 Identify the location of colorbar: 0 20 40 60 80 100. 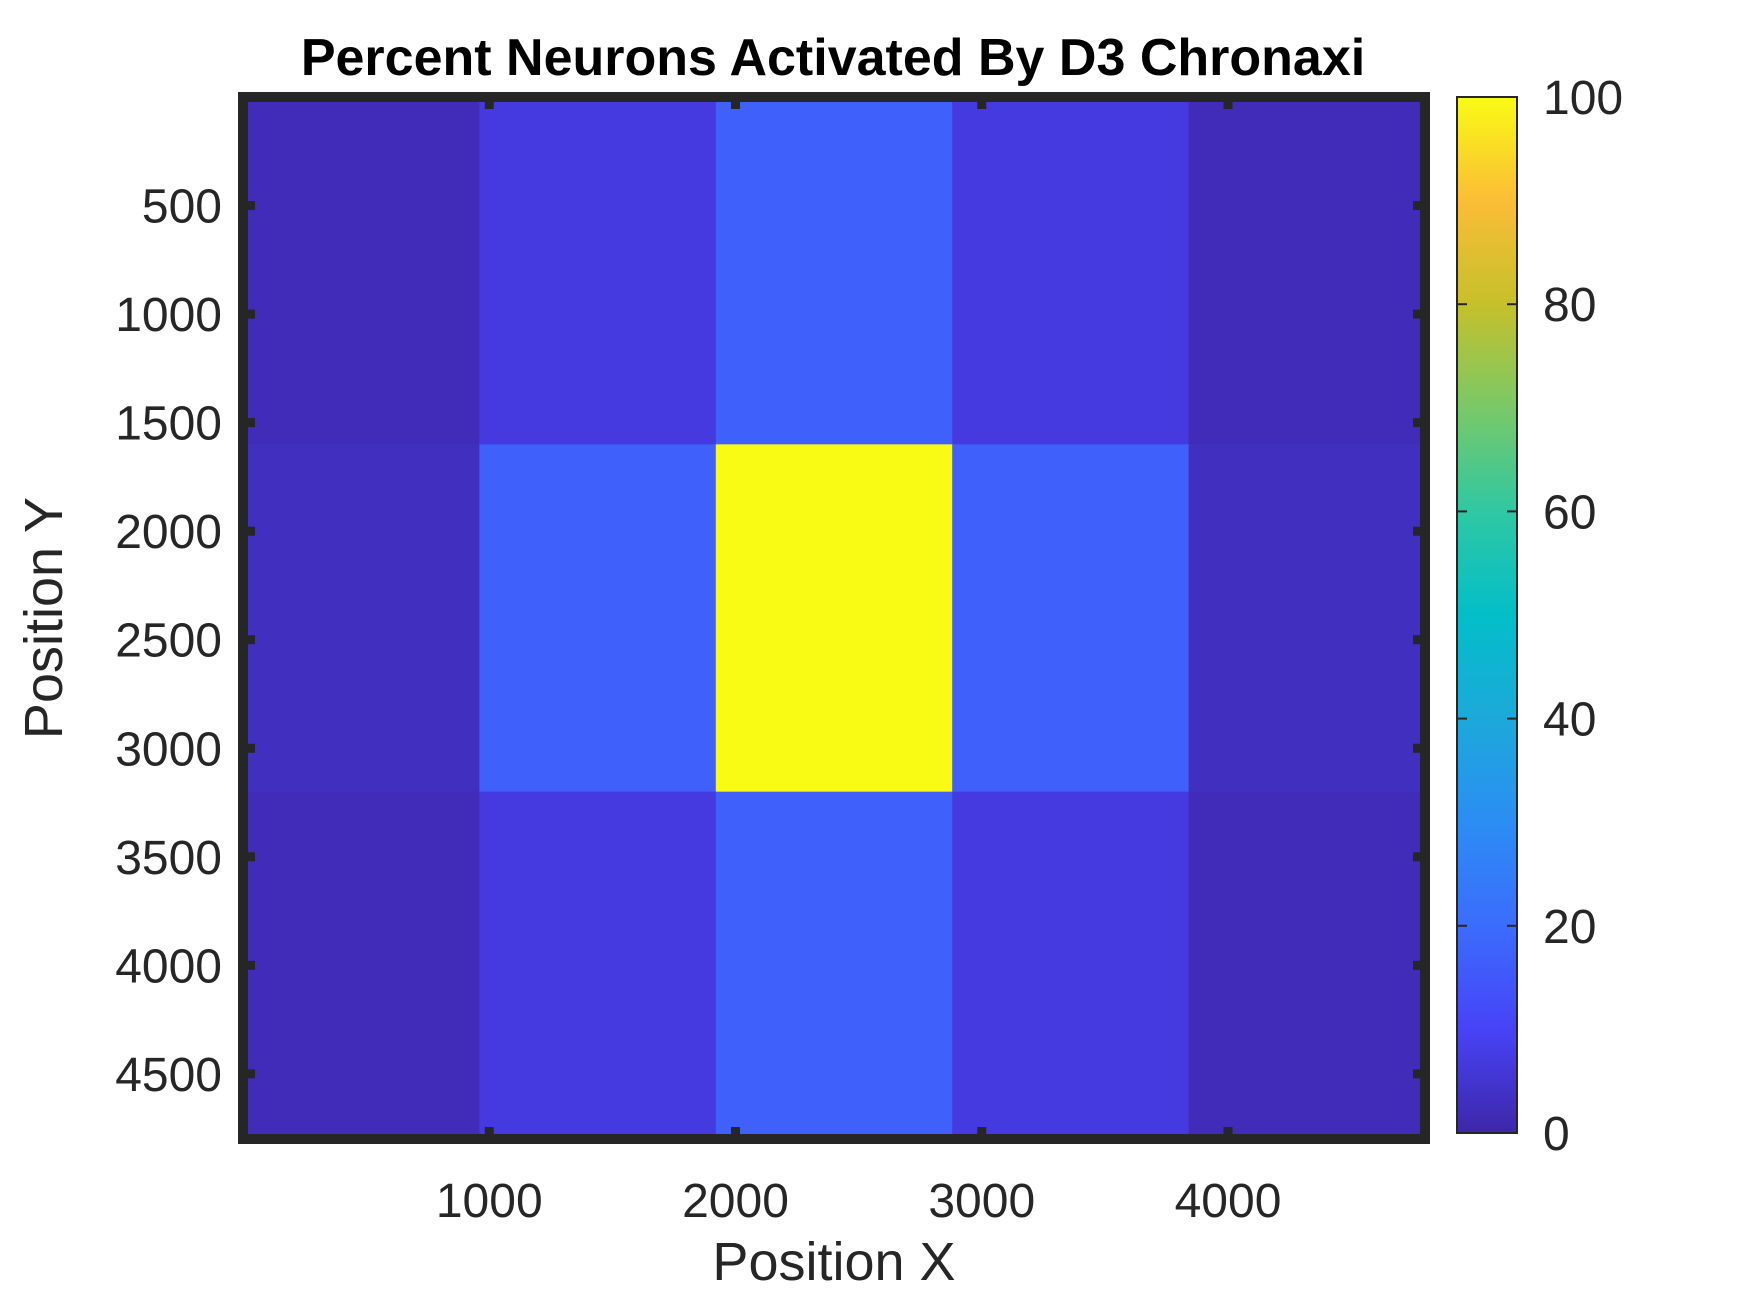
(1539, 616).